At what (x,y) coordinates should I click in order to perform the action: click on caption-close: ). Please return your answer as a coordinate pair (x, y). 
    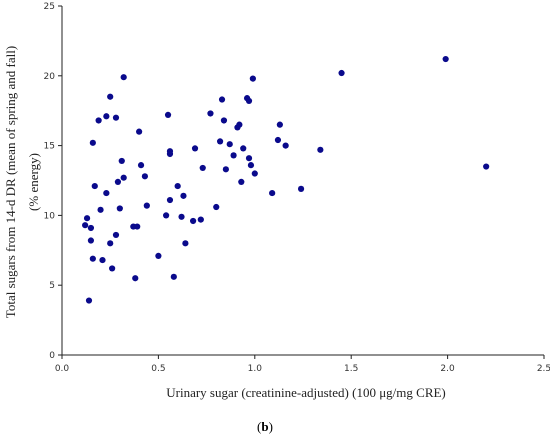
    Looking at the image, I should click on (271, 426).